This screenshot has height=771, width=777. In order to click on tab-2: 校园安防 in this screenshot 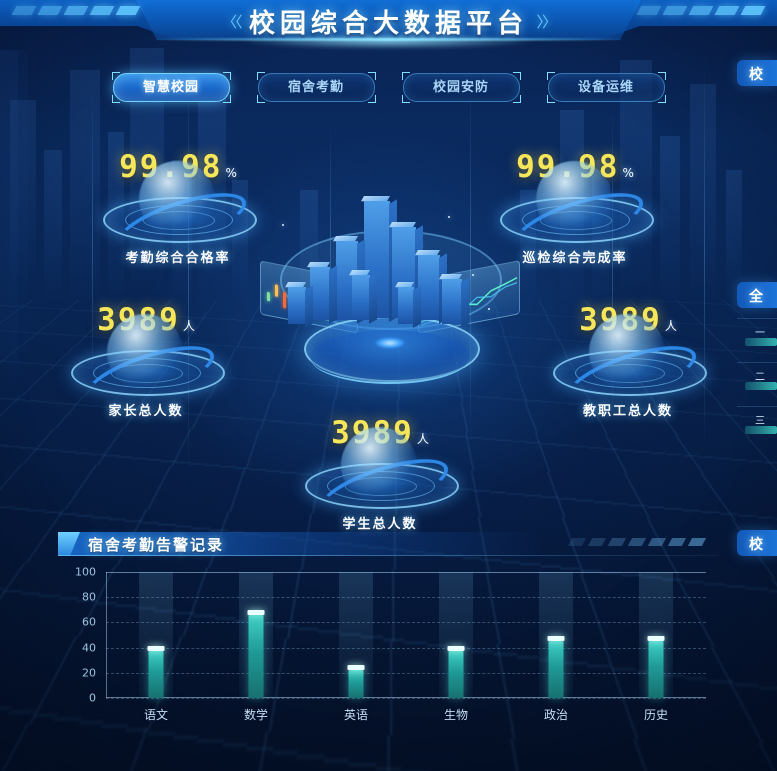, I will do `click(461, 87)`.